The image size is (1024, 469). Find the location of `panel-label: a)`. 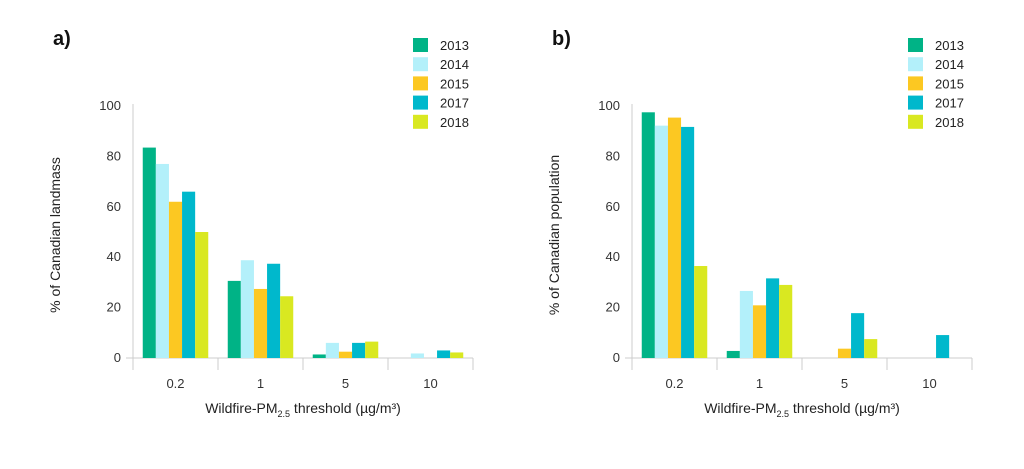

panel-label: a) is located at coordinates (62, 39).